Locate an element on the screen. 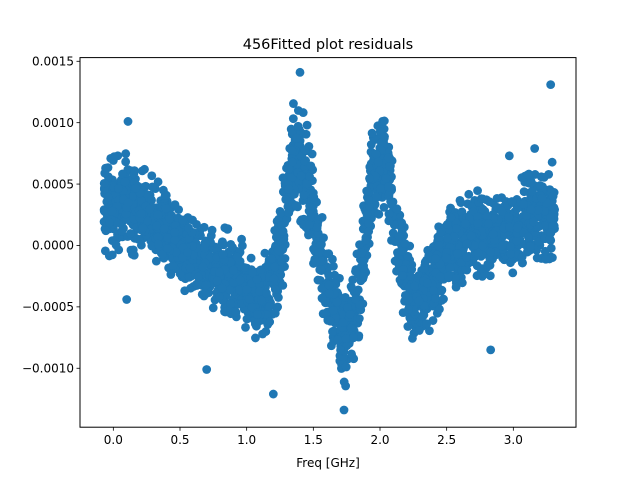 The height and width of the screenshot is (480, 640). y-tick-label: 0.0005 is located at coordinates (53, 184).